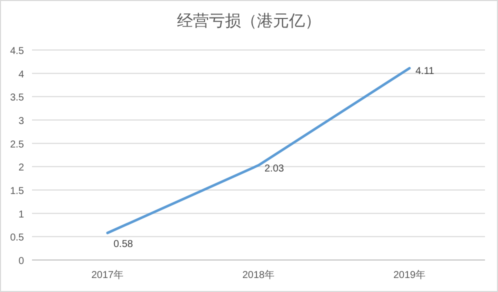  Describe the element at coordinates (425, 72) in the screenshot. I see `data-label: 4.11` at that location.